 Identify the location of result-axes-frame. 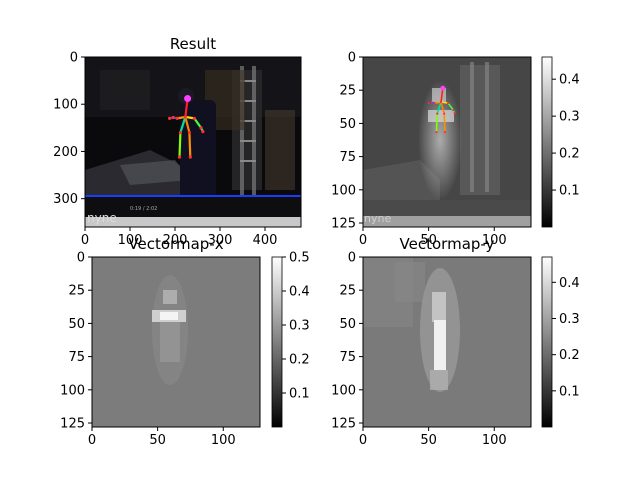
(193, 142).